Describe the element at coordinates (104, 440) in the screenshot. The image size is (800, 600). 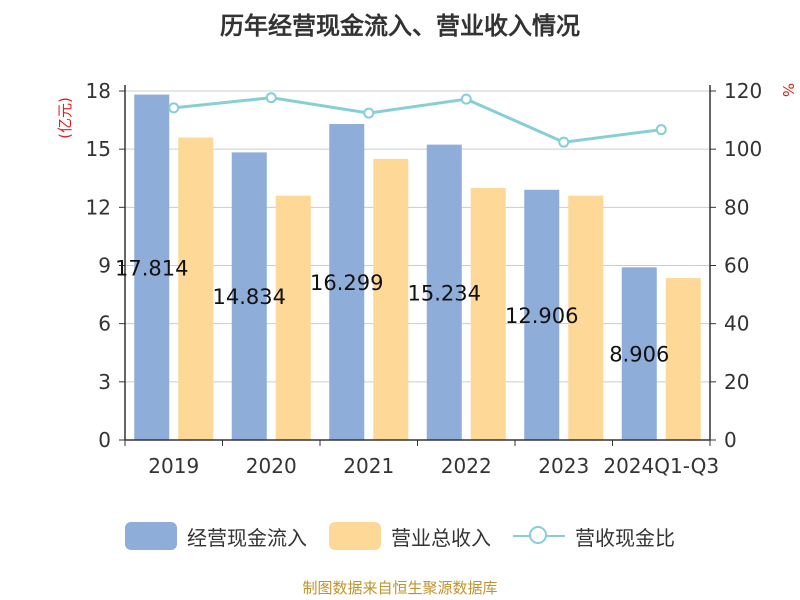
I see `left-tick-label: 0` at that location.